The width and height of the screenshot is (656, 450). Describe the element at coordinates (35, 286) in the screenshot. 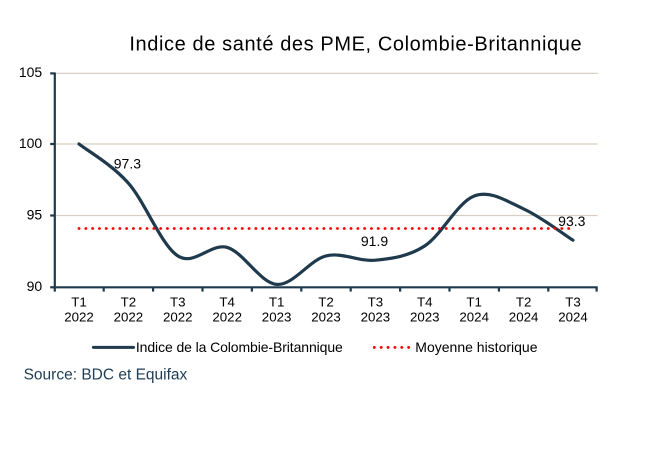

I see `svg-text: 90` at that location.